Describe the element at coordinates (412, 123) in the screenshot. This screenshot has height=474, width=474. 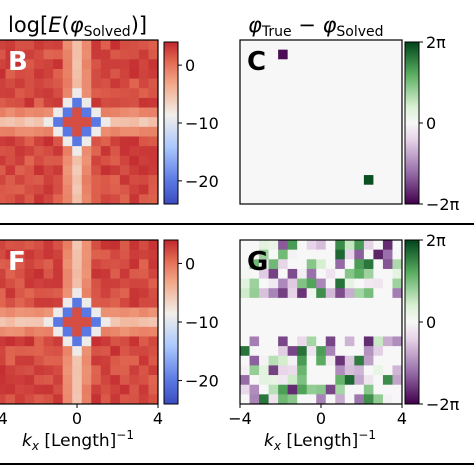
I see `colorbar-phase-top` at that location.